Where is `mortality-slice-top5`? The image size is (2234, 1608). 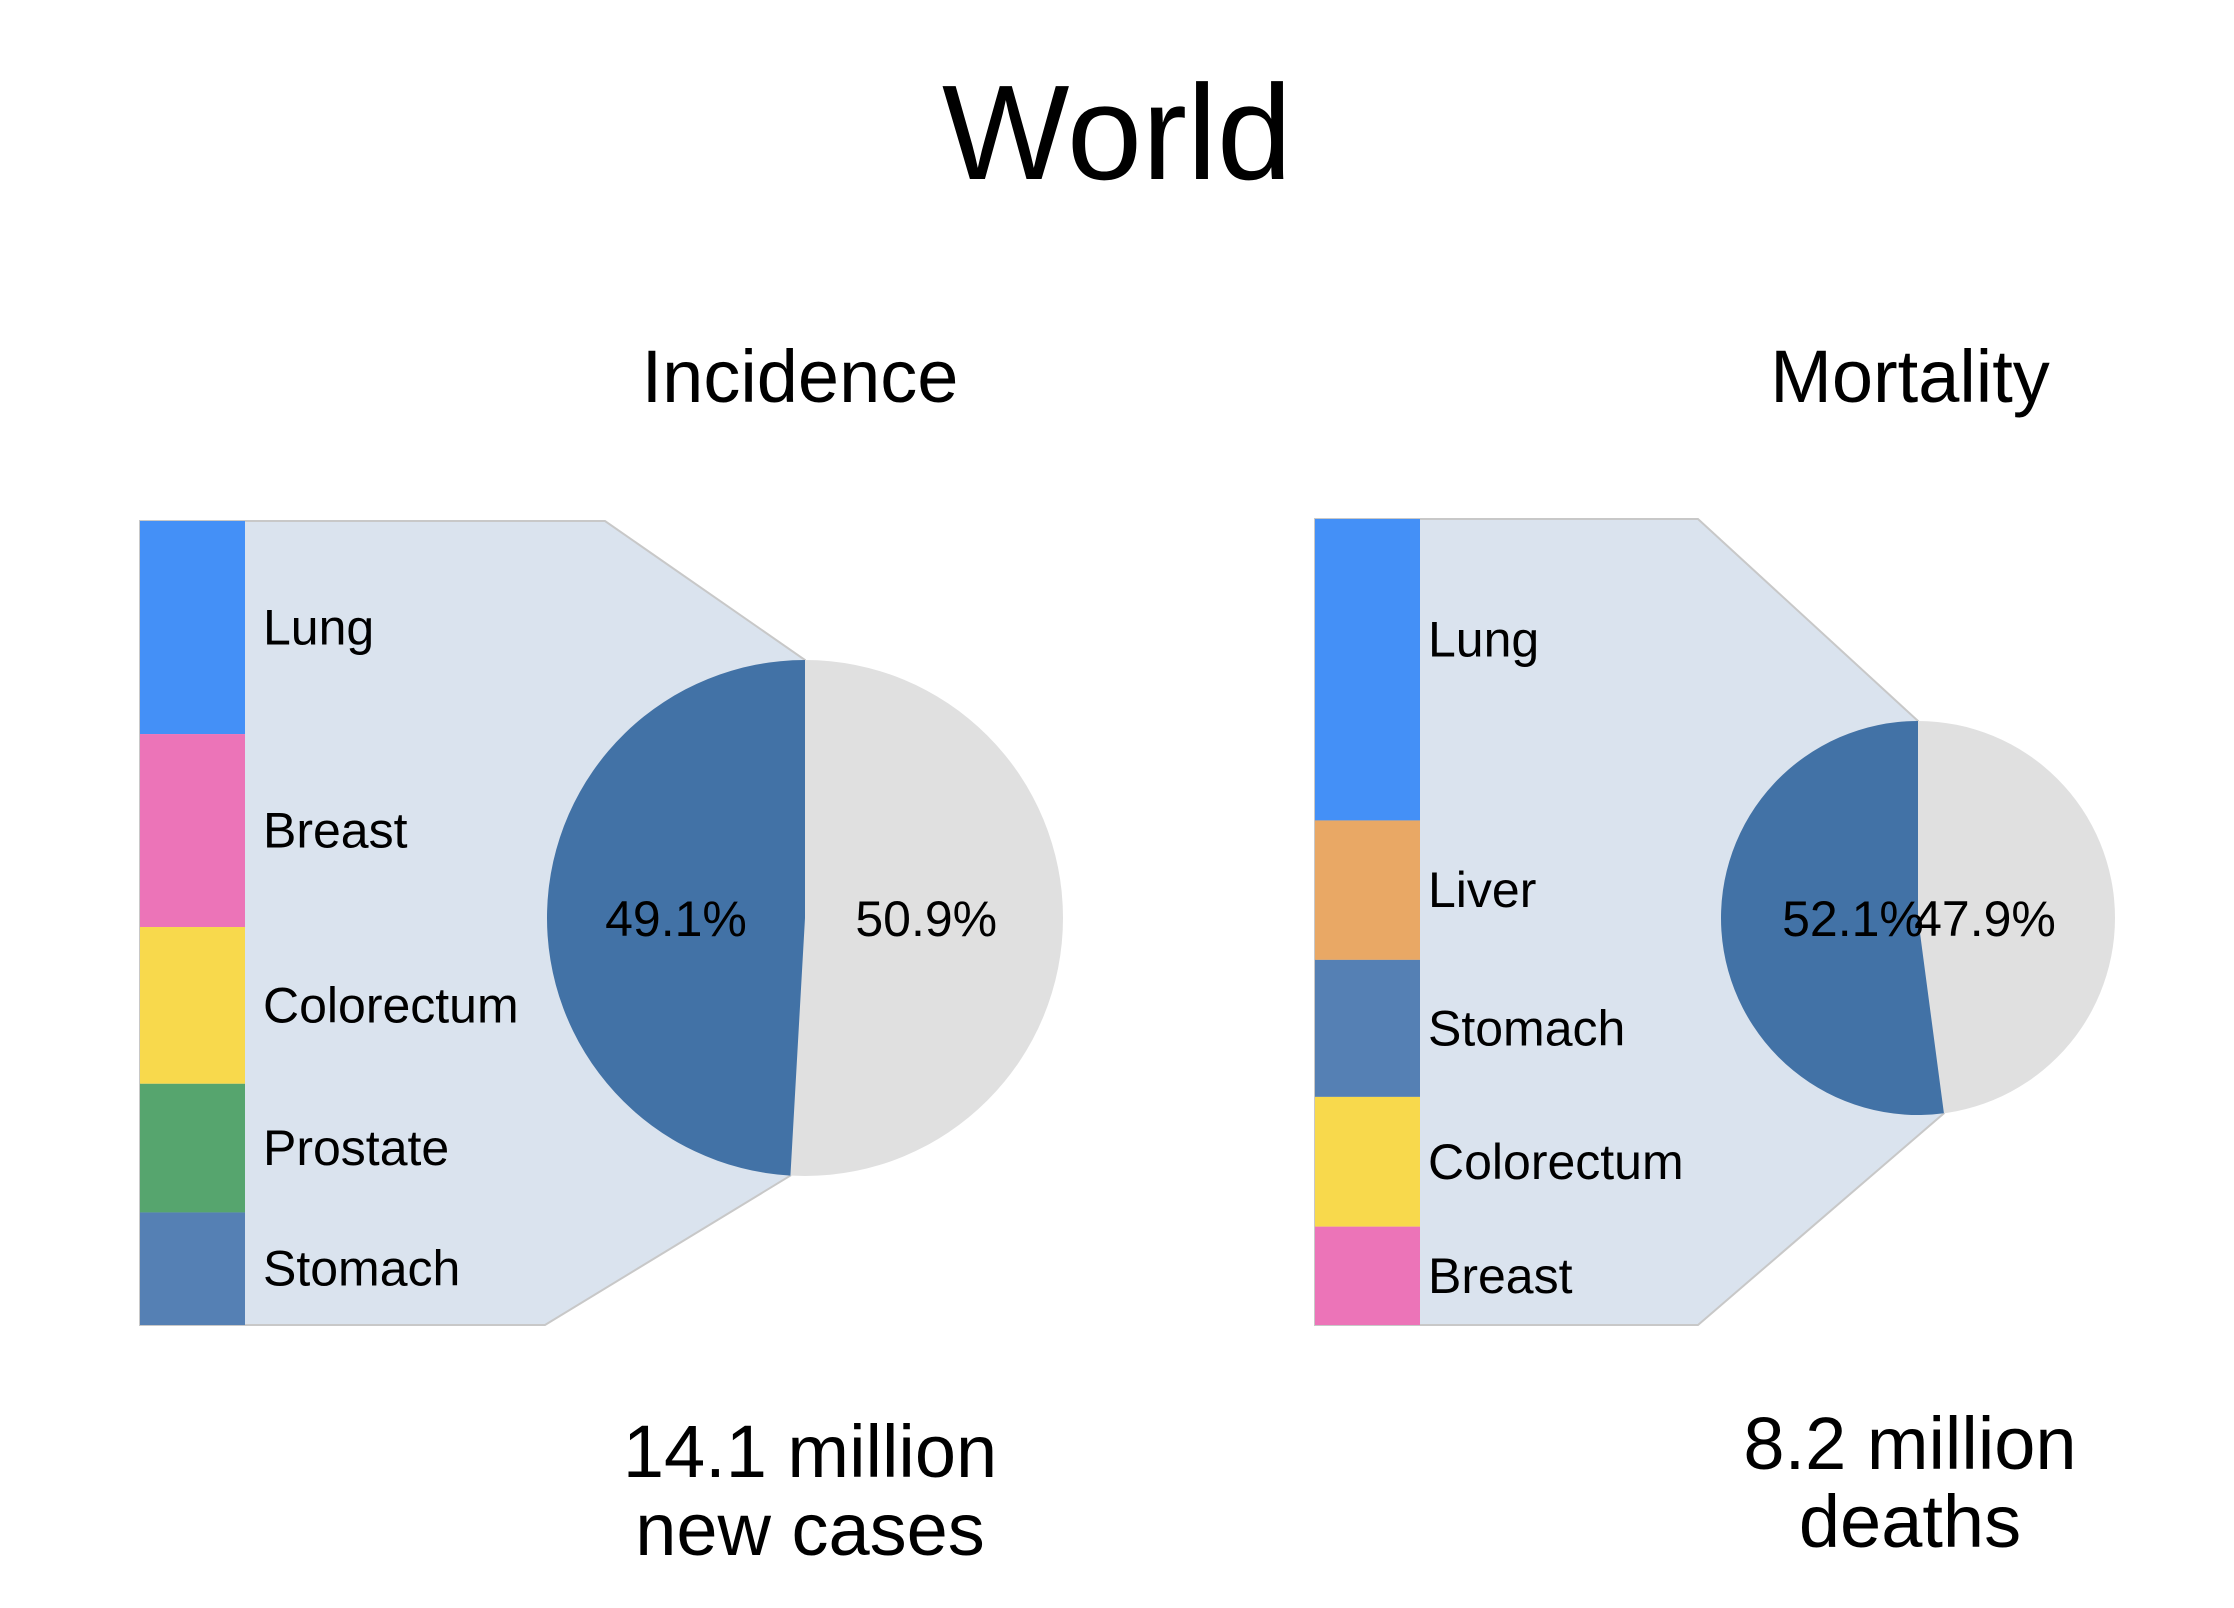
mortality-slice-top5 is located at coordinates (1832, 918).